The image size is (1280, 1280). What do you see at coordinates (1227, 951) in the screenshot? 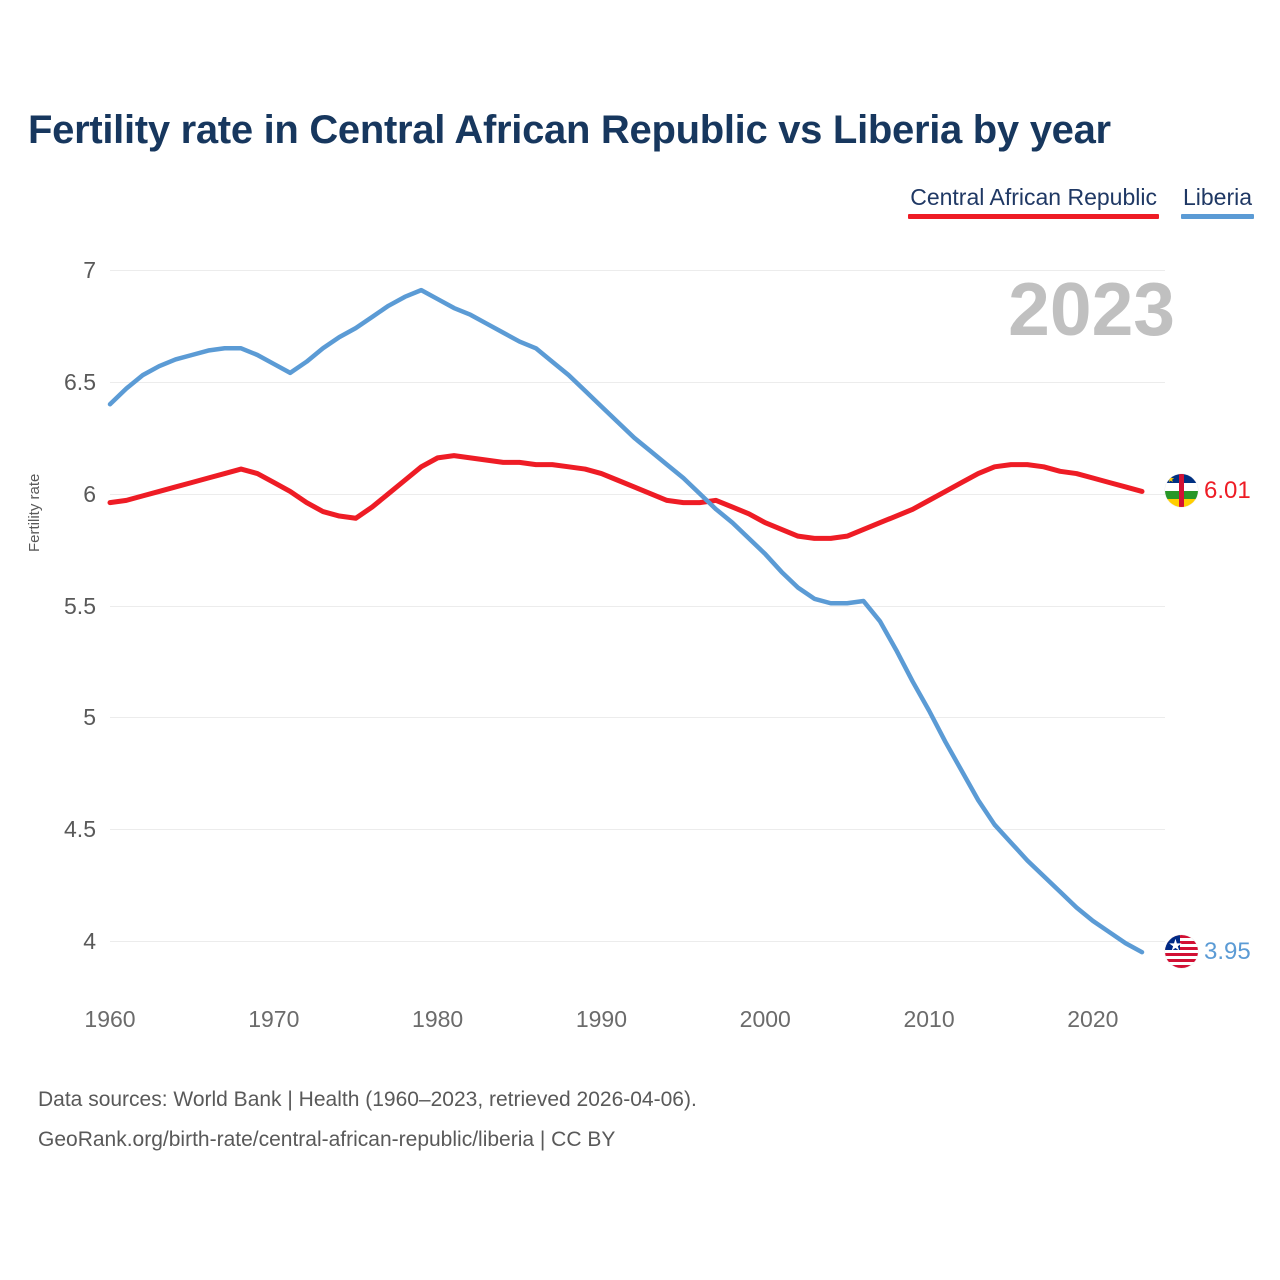
I see `endpoint-value-liberia: 3.95` at bounding box center [1227, 951].